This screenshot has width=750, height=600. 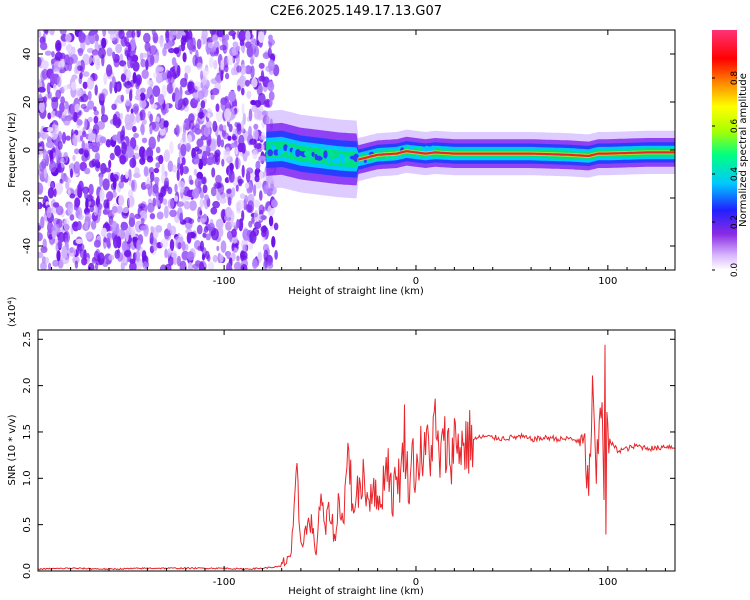 I want to click on colorbar-ticks: 0.0 0.2 0.4 0.6 0.8, so click(x=726, y=174).